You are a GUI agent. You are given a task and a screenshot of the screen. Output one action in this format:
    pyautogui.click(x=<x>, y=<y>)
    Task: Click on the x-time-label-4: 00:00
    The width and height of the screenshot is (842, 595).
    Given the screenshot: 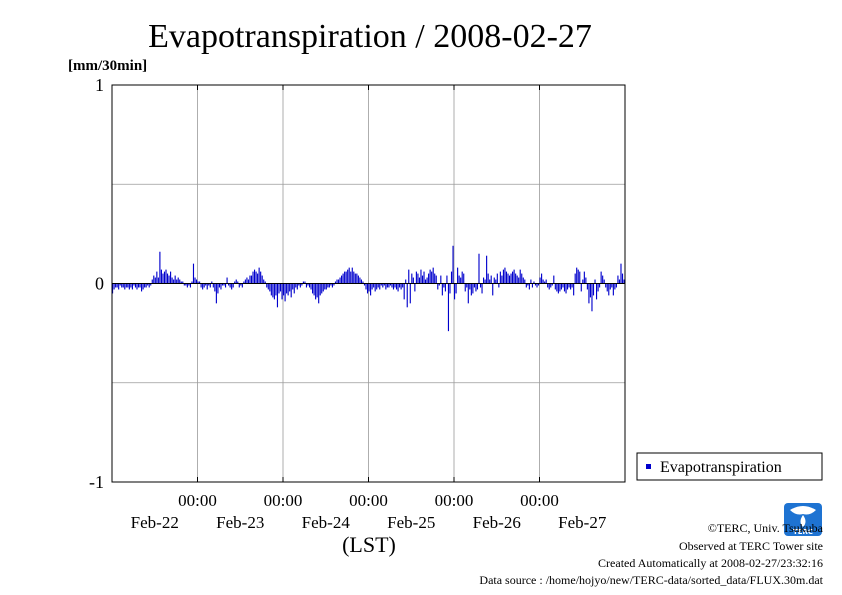 What is the action you would take?
    pyautogui.click(x=454, y=500)
    